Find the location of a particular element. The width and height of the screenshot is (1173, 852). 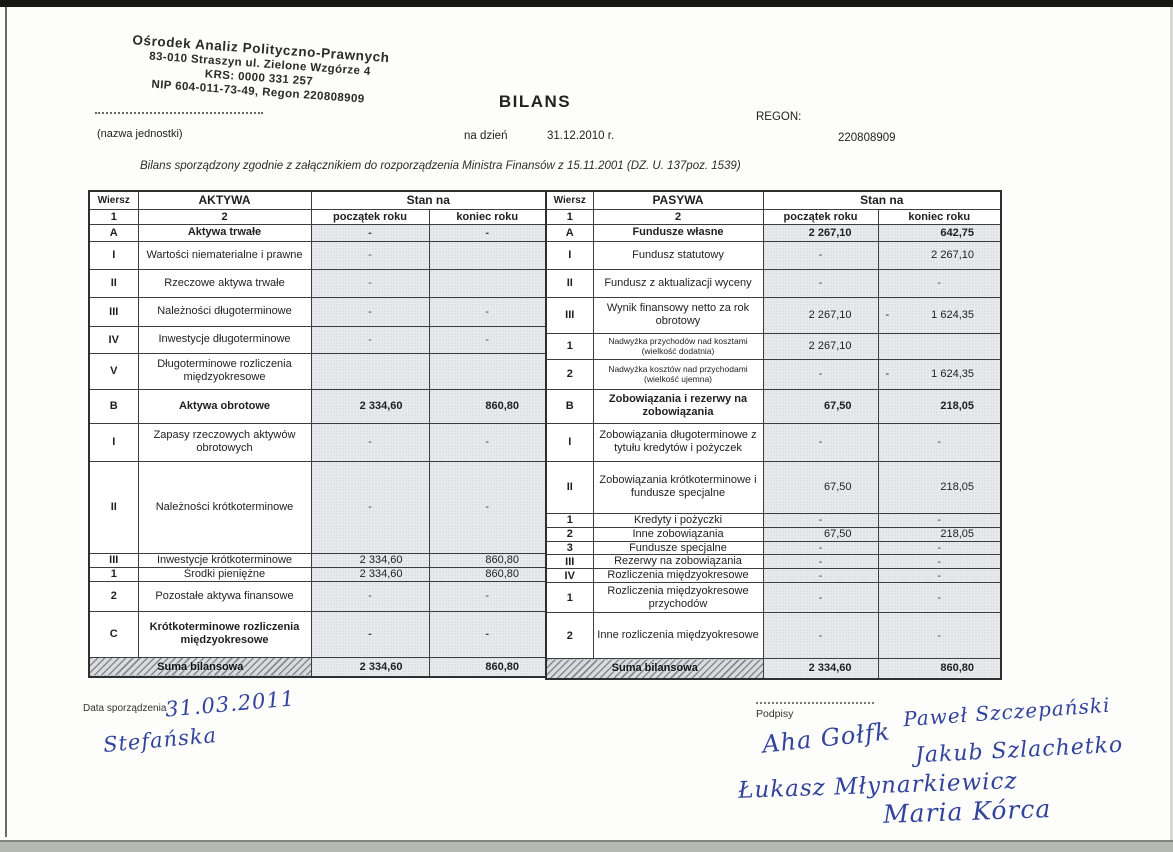

pasywa-row: 1 Kredyty i pożyczki - - is located at coordinates (773, 520).